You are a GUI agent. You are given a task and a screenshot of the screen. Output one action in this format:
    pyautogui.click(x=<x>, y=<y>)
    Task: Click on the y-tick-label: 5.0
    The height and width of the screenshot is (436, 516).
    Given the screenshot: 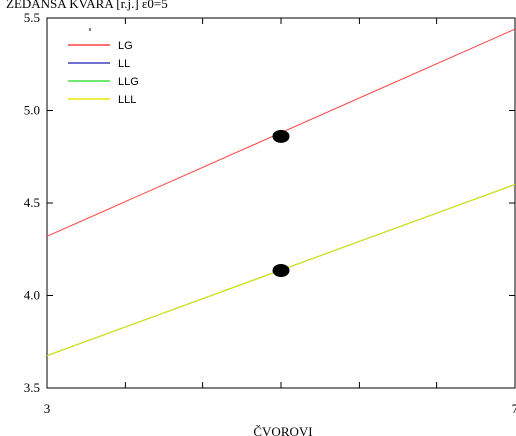 What is the action you would take?
    pyautogui.click(x=32, y=110)
    